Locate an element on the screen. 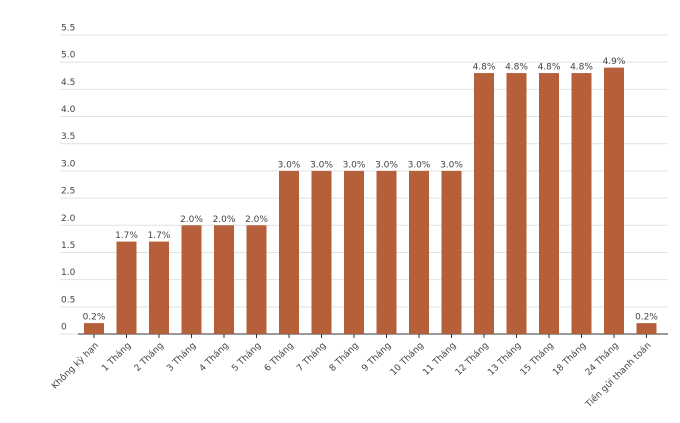 This screenshot has height=423, width=680. y-tick-label: 3.5 is located at coordinates (68, 137).